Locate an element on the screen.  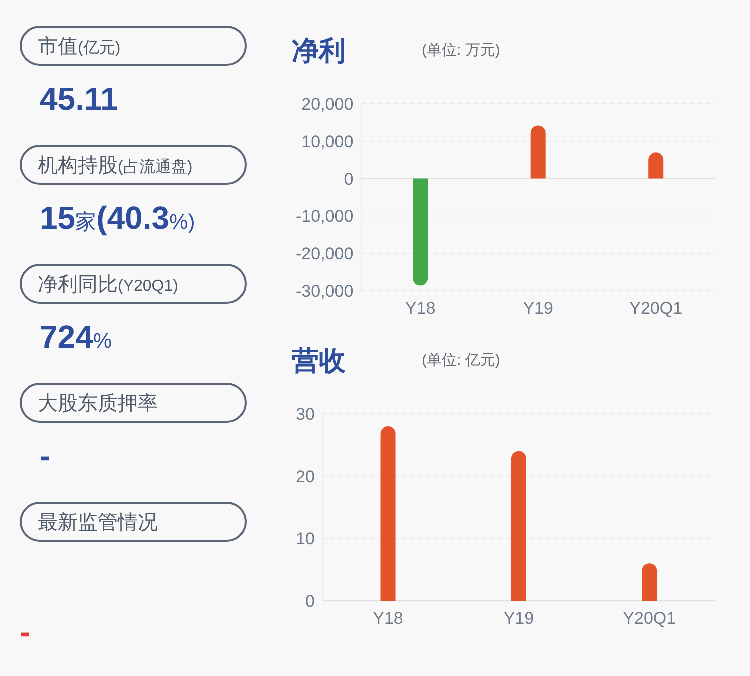
y-tick-label: -10,000 is located at coordinates (325, 216).